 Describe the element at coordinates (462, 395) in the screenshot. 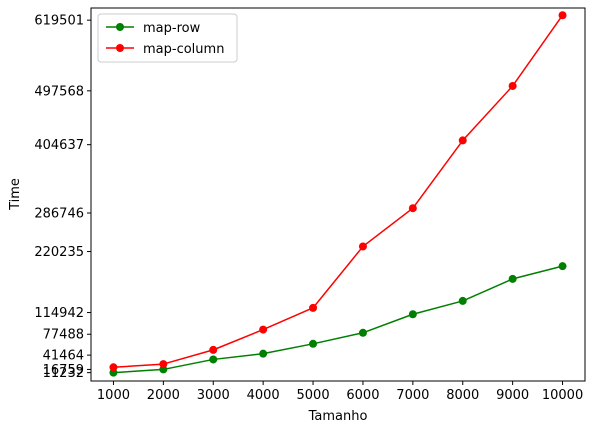

I see `x-tick-label: 8000` at that location.